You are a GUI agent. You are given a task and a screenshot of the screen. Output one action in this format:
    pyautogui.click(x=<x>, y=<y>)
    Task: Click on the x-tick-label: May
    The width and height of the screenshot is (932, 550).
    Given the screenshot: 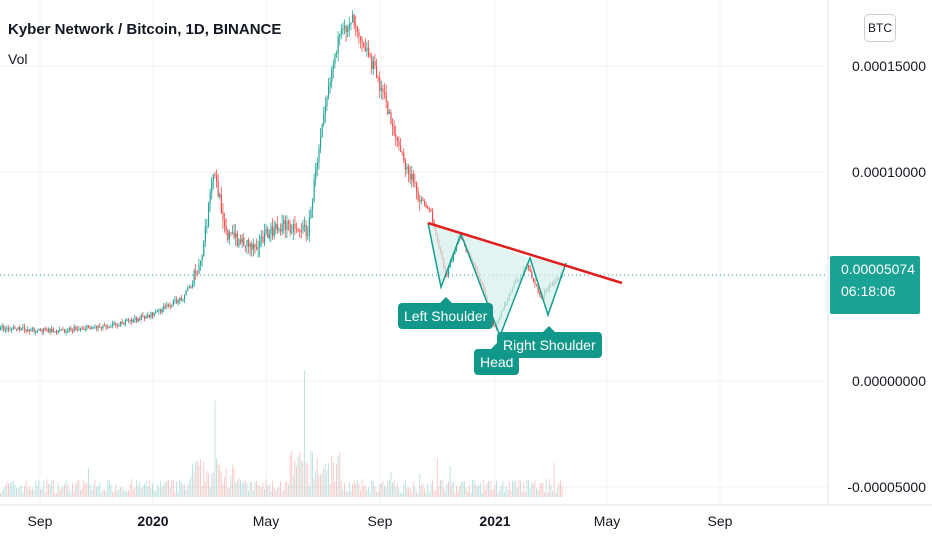 What is the action you would take?
    pyautogui.click(x=607, y=521)
    